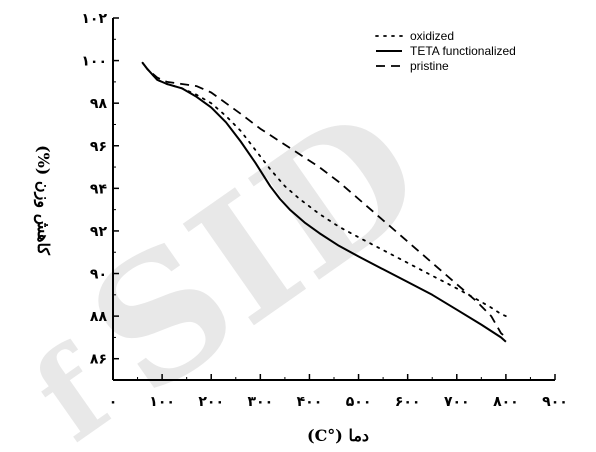  Describe the element at coordinates (338, 392) in the screenshot. I see `x-axis-ticks: ۰ ۱۰۰ ۲۰۰ ۳۰۰ ۴۰۰ ۵۰۰ ۶۰۰ ۷۰۰ ۸۰۰ ۹۰۰` at that location.